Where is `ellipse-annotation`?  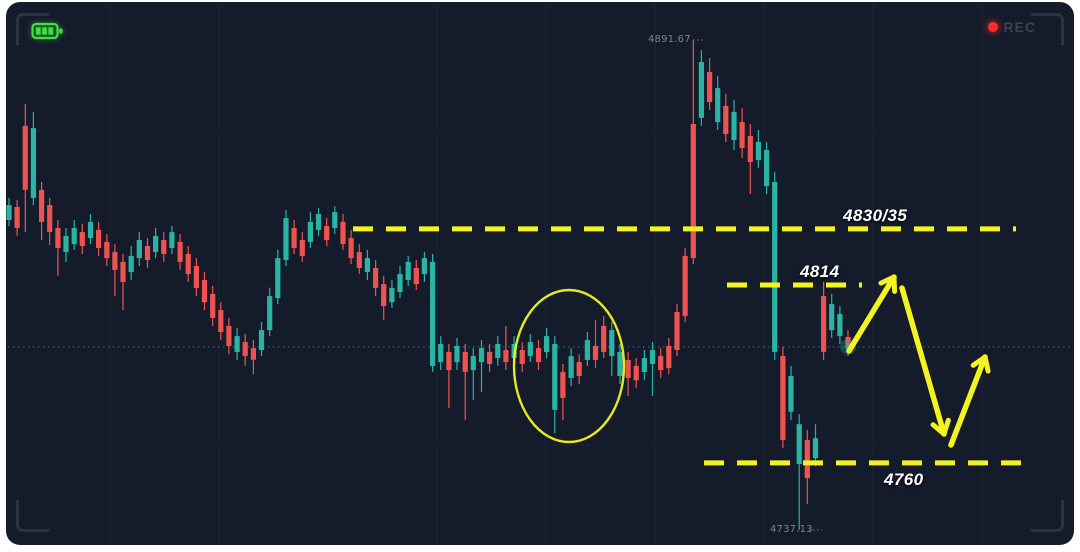
ellipse-annotation is located at coordinates (569, 366).